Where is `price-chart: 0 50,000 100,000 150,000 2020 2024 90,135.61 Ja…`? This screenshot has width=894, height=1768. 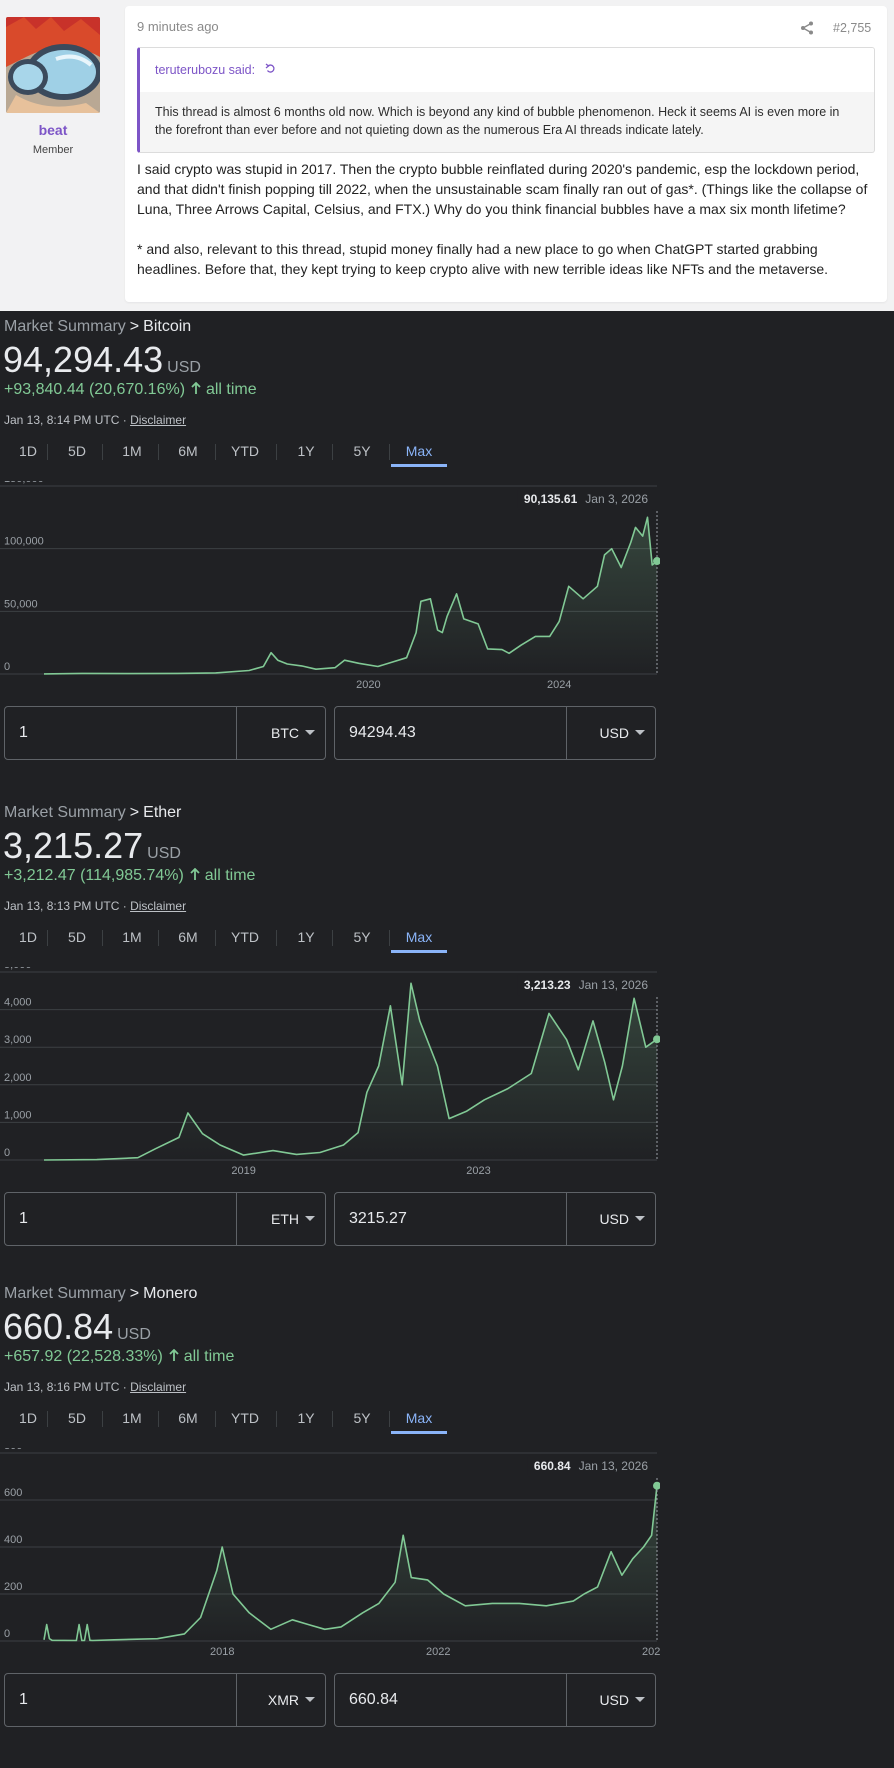
price-chart: 0 50,000 100,000 150,000 2020 2024 90,135.61 Ja… is located at coordinates (330, 586).